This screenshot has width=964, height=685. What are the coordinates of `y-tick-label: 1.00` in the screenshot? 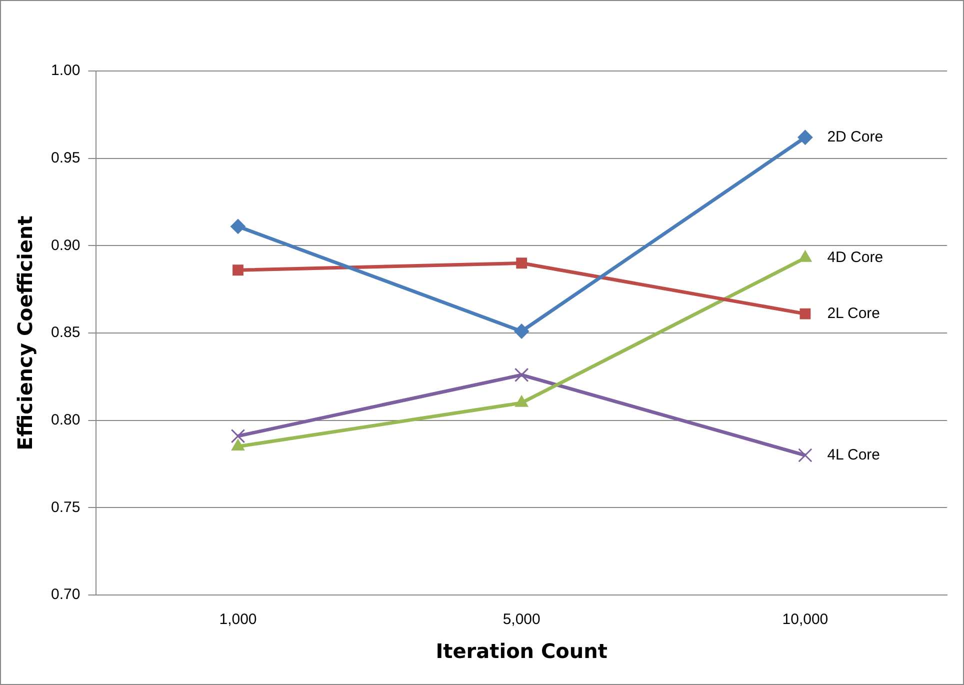 It's located at (65, 71).